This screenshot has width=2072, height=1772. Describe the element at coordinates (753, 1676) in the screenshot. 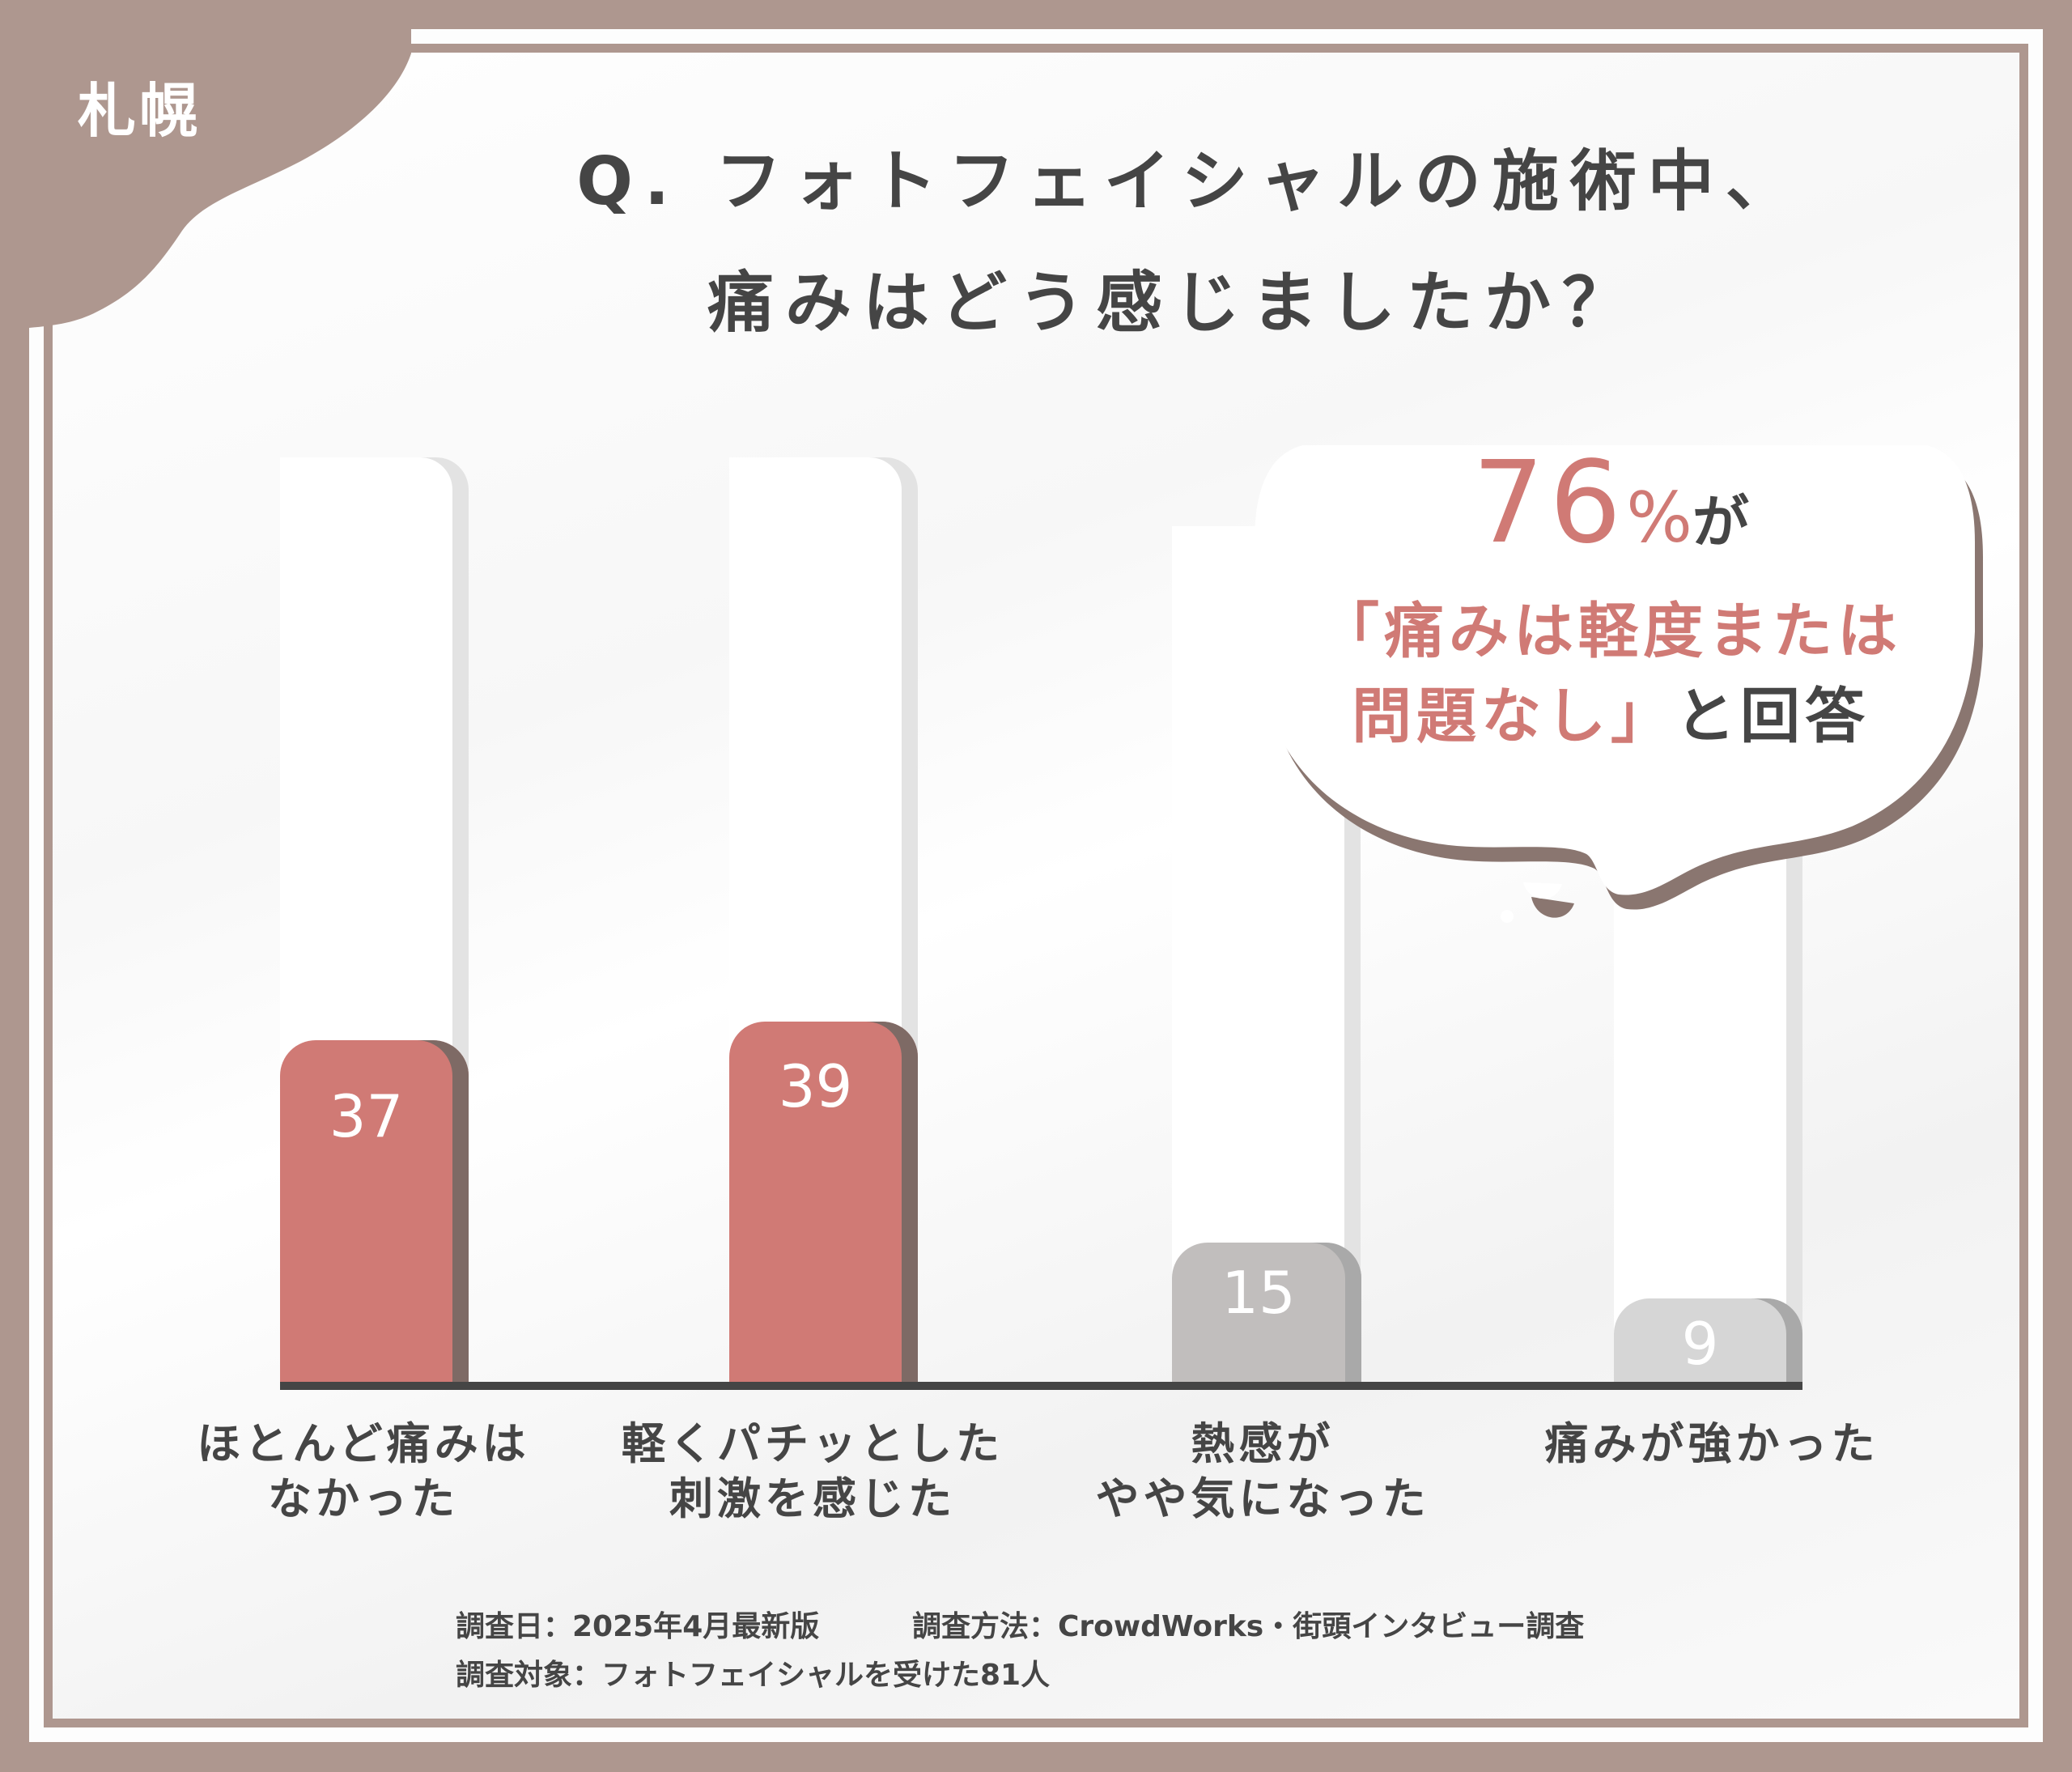

I see `survey-target: 調査対象：フォトフェイシャルを受けた81人` at that location.